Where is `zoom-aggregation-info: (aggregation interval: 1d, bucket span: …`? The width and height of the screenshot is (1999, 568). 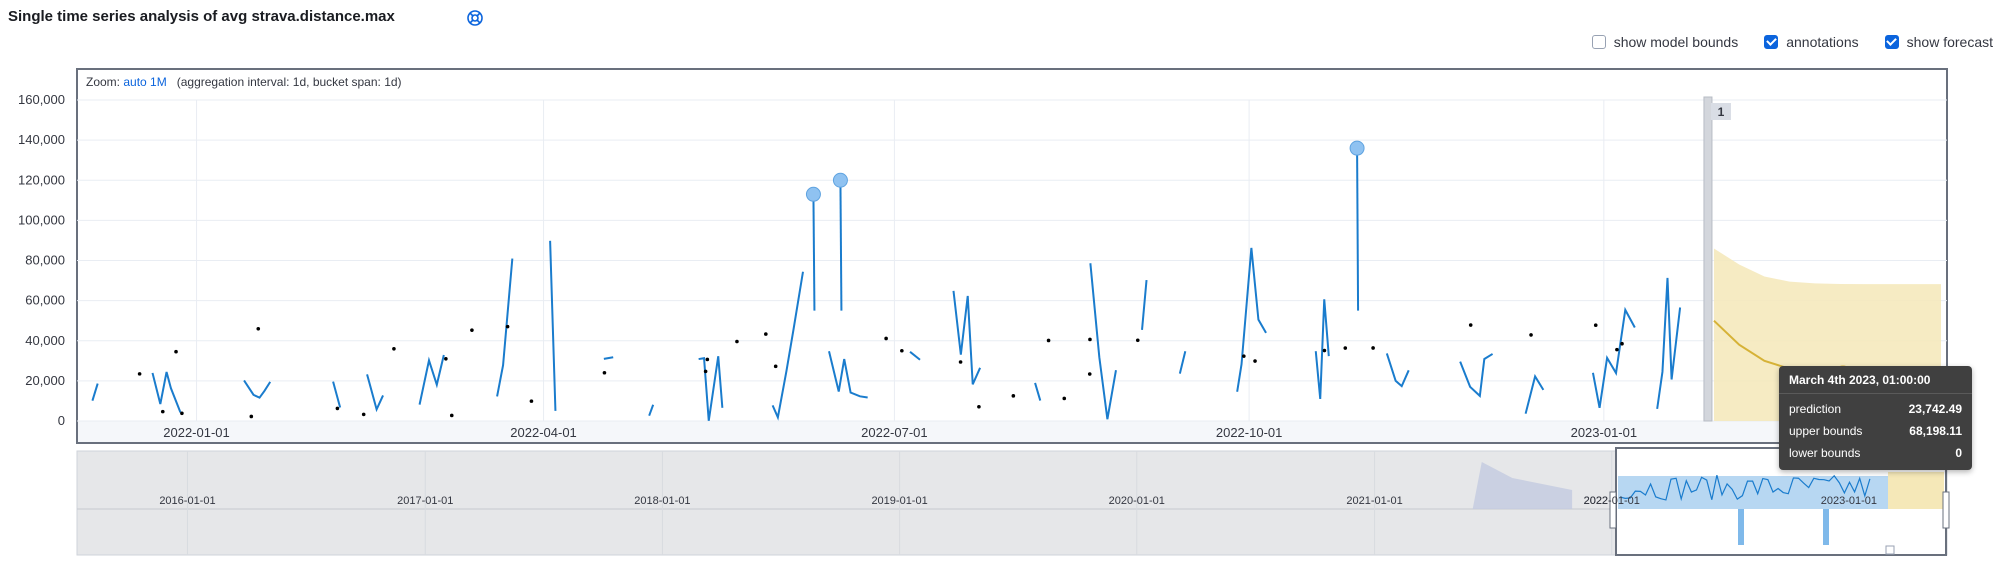
zoom-aggregation-info: (aggregation interval: 1d, bucket span: … is located at coordinates (289, 82).